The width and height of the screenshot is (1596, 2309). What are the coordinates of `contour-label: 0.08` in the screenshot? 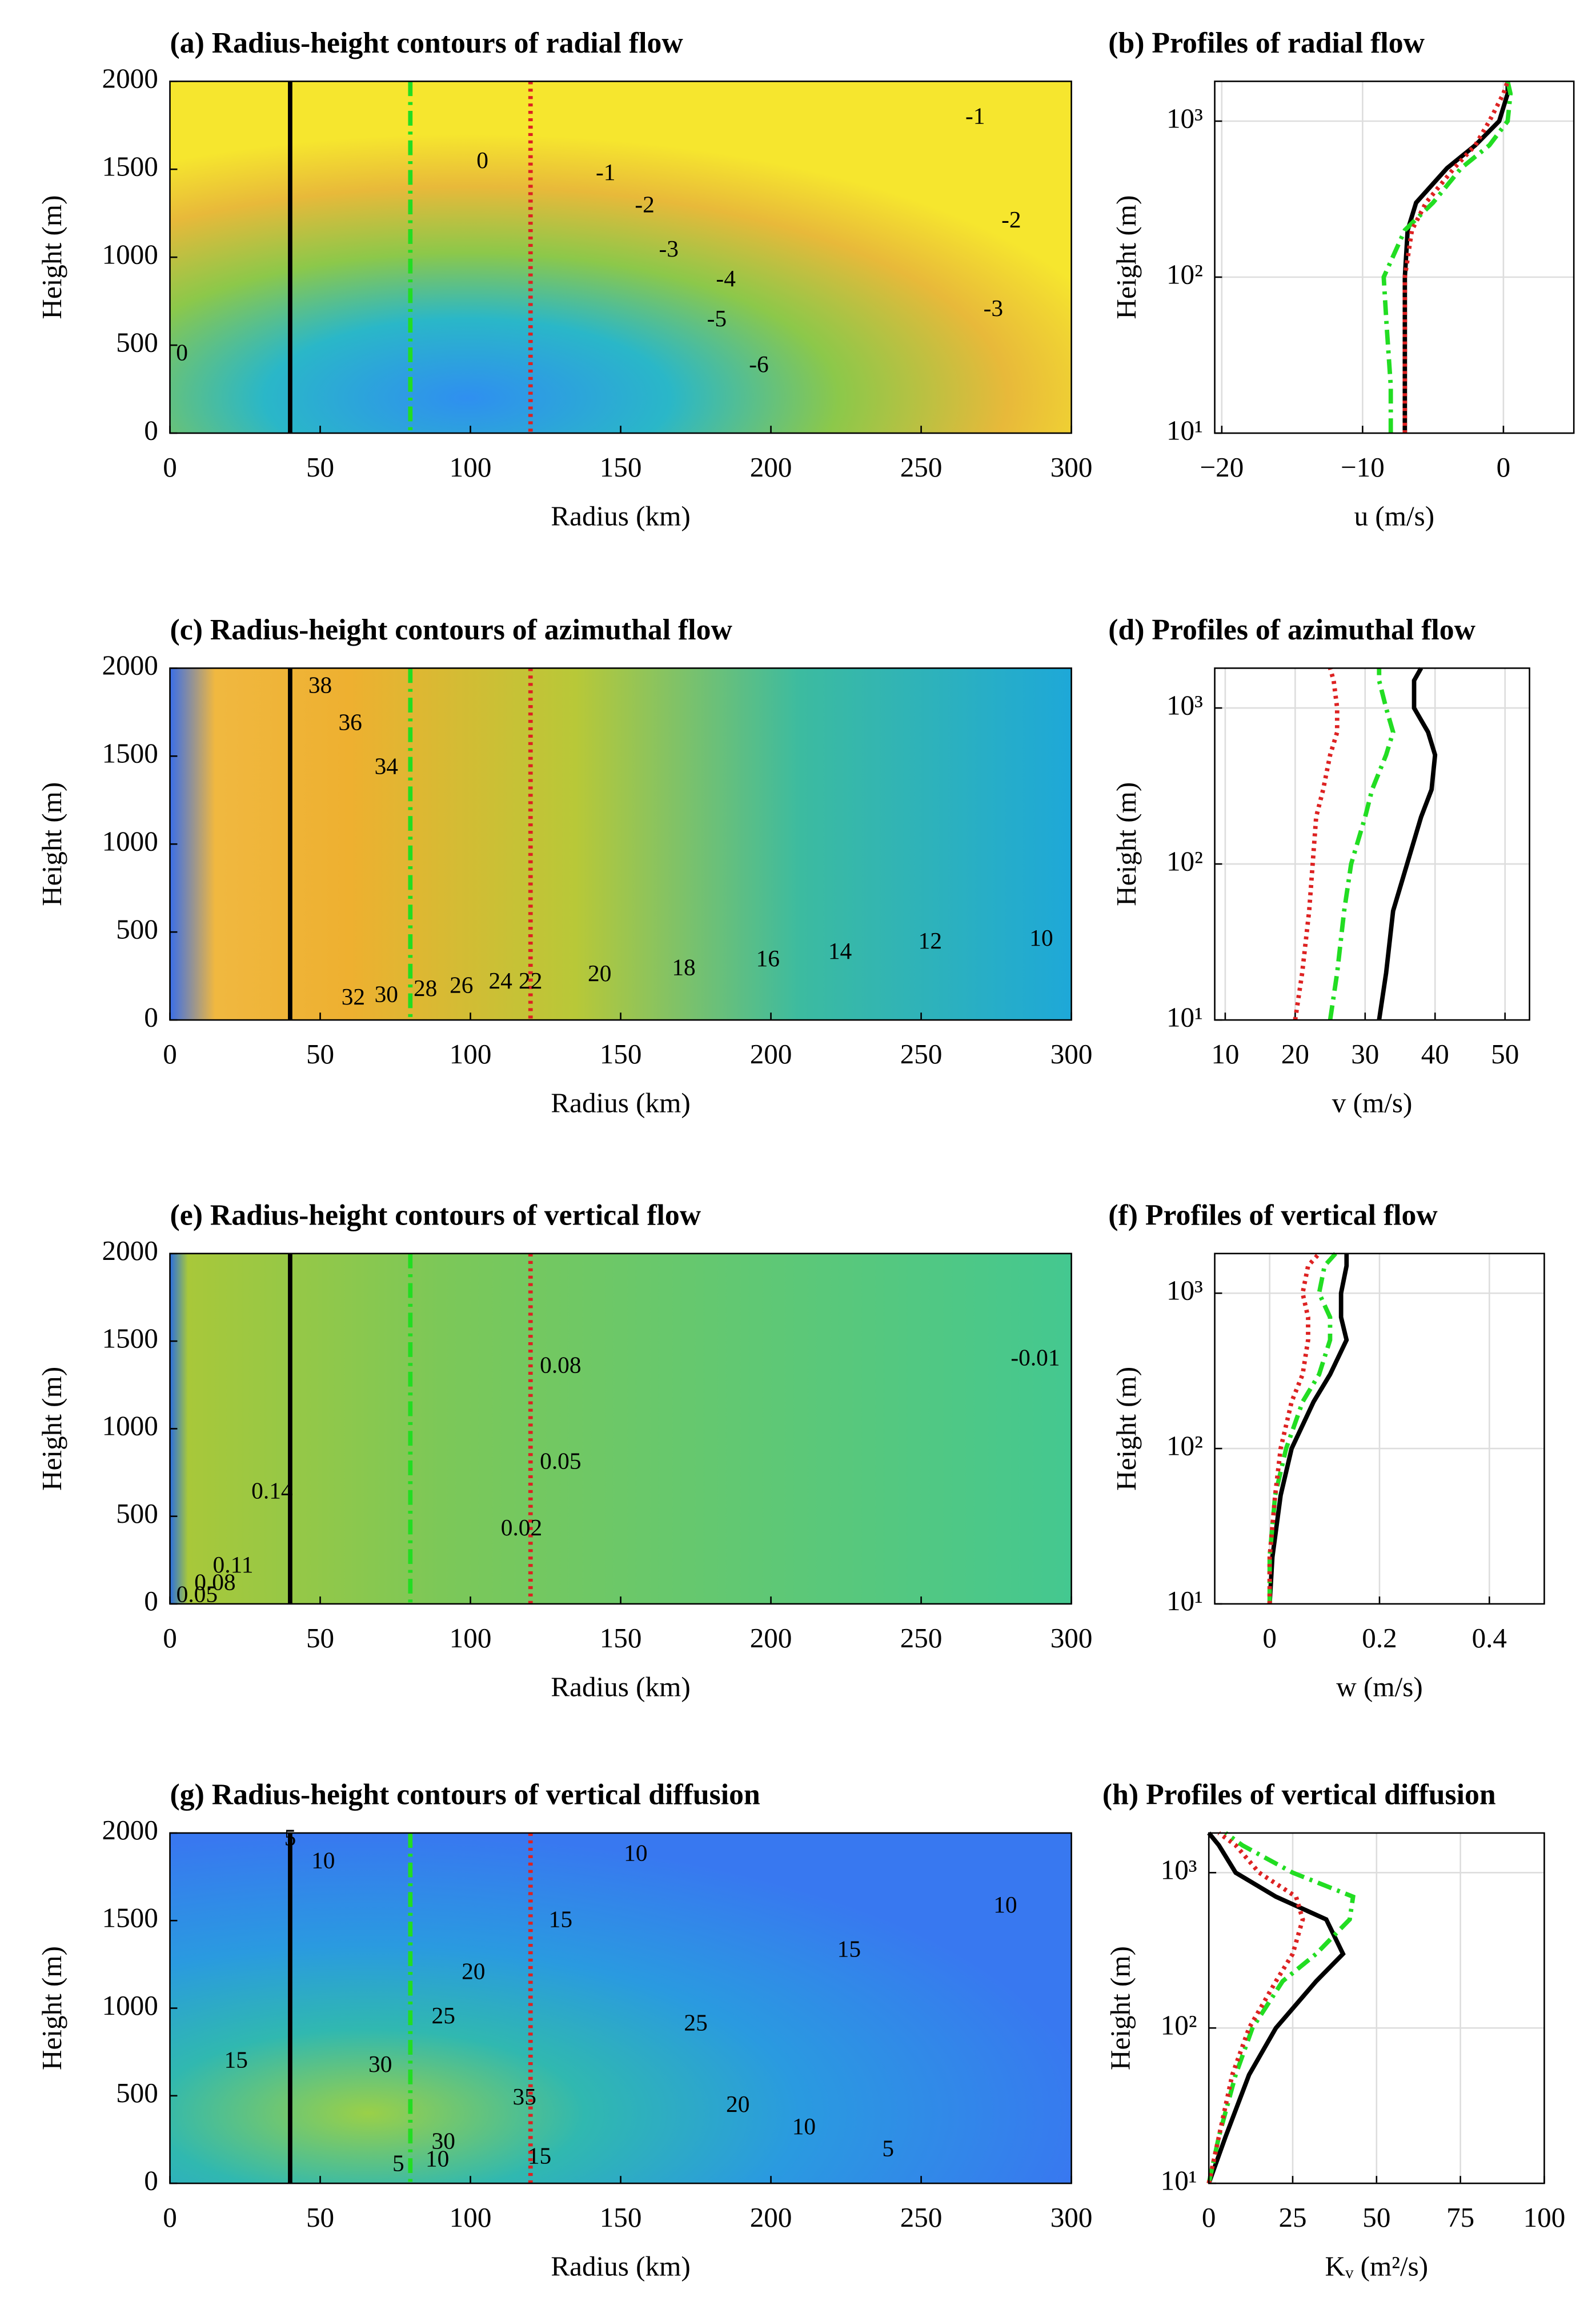 It's located at (560, 1365).